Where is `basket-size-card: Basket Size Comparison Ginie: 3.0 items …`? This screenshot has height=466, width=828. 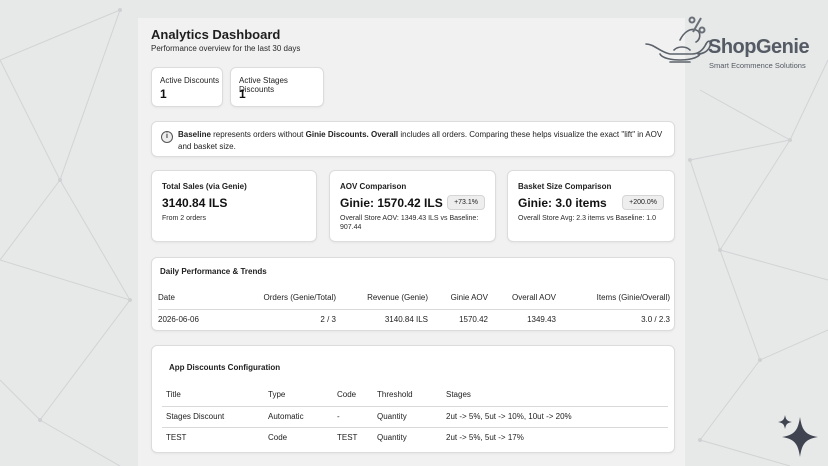 basket-size-card: Basket Size Comparison Ginie: 3.0 items … is located at coordinates (591, 206).